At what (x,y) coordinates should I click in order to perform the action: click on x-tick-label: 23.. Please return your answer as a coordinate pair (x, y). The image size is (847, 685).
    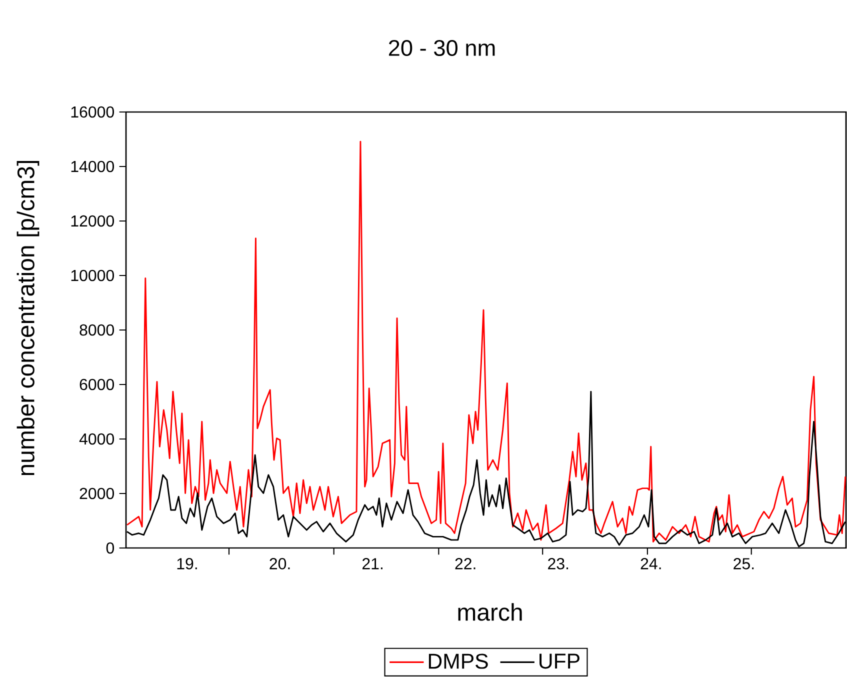
    Looking at the image, I should click on (558, 564).